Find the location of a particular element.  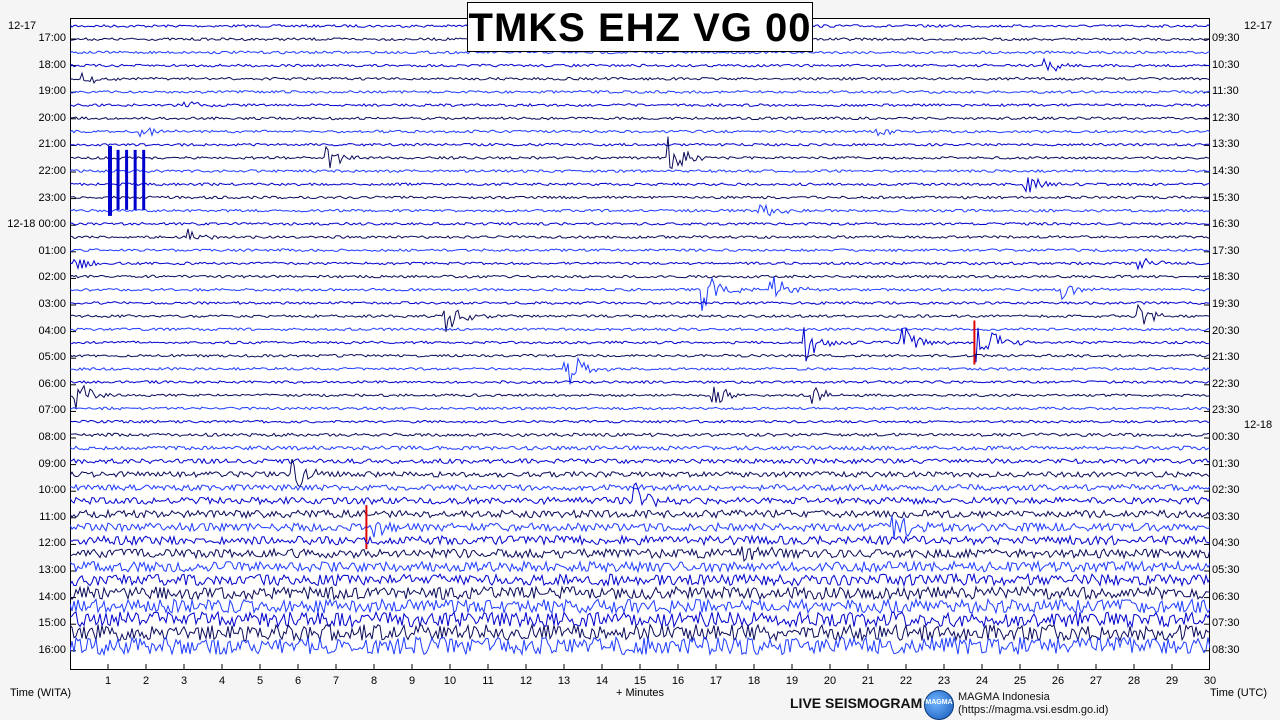

left-time-label: 21:00 is located at coordinates (52, 144).